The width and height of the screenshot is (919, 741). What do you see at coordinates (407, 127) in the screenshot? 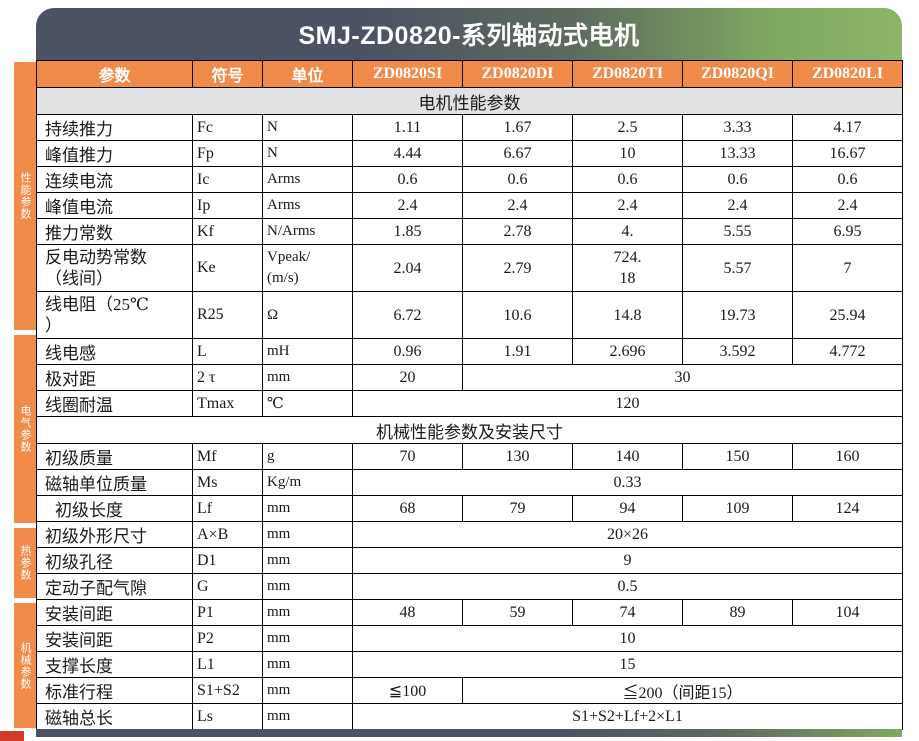
I see `value-cell: 1.11` at bounding box center [407, 127].